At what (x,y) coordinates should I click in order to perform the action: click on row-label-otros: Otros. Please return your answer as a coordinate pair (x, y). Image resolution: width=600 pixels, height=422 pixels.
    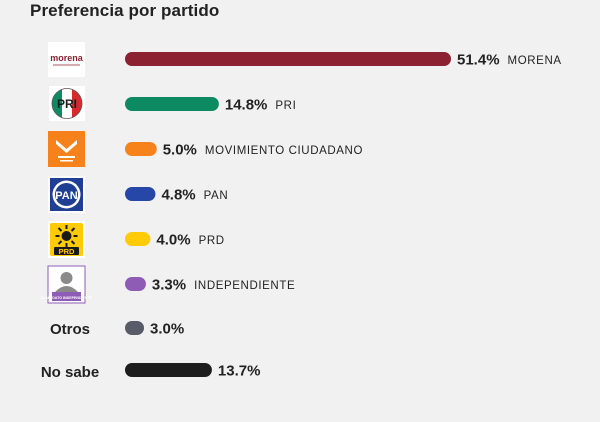
    Looking at the image, I should click on (70, 329).